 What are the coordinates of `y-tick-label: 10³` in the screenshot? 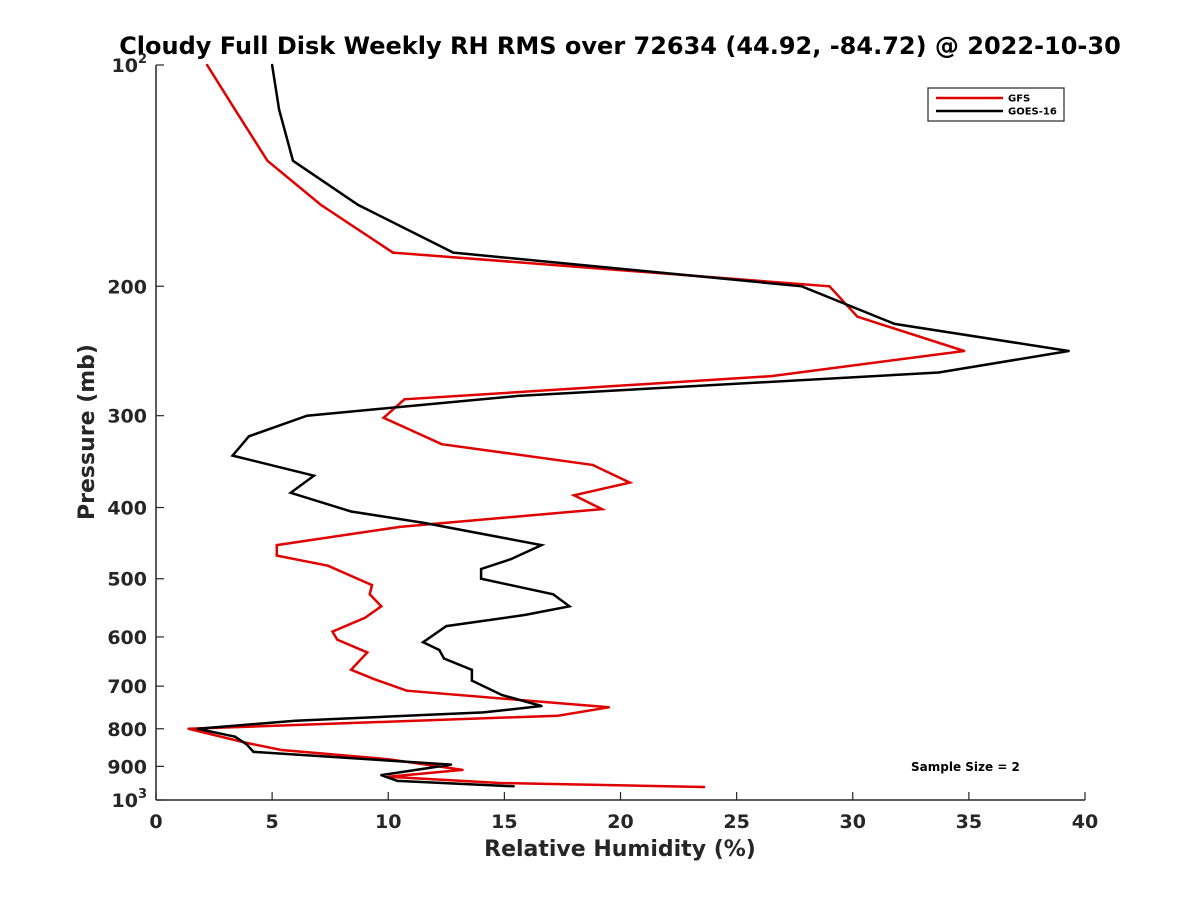 It's located at (130, 799).